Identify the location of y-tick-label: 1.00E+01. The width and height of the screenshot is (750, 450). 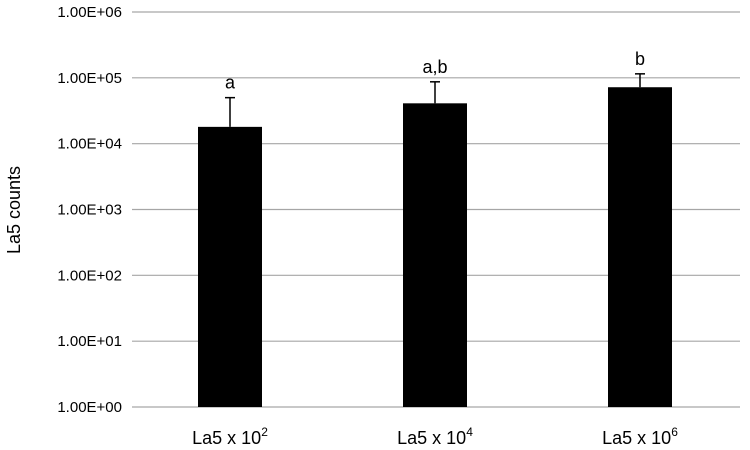
(89, 341).